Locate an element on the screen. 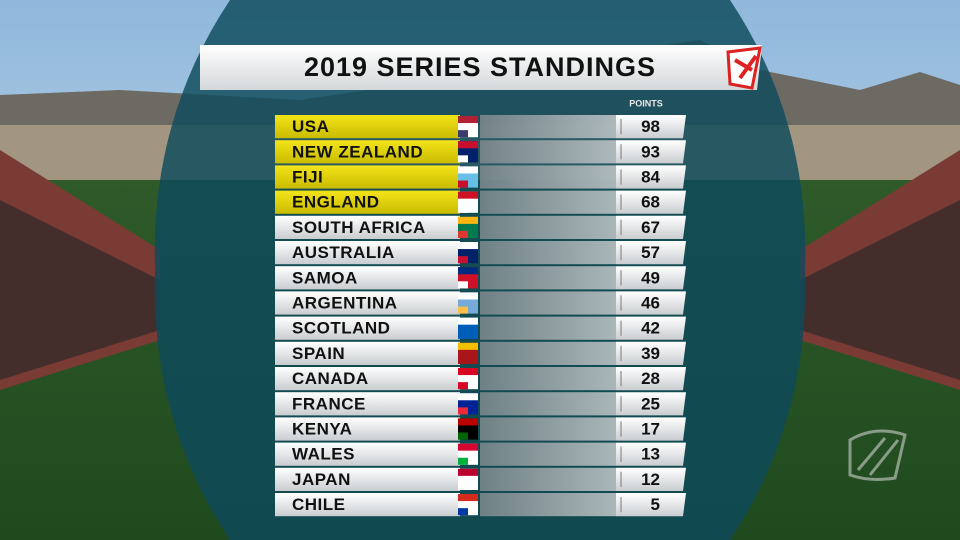 The height and width of the screenshot is (540, 960). column-header: POINTS is located at coordinates (646, 103).